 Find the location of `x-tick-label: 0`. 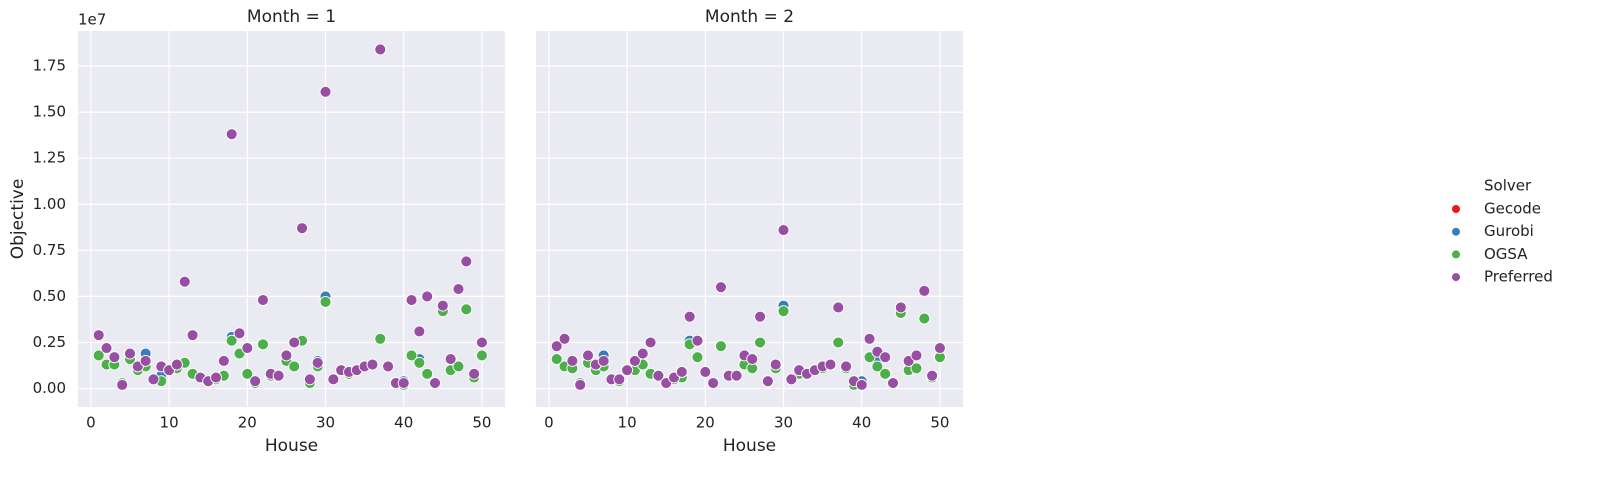

x-tick-label: 0 is located at coordinates (91, 423).